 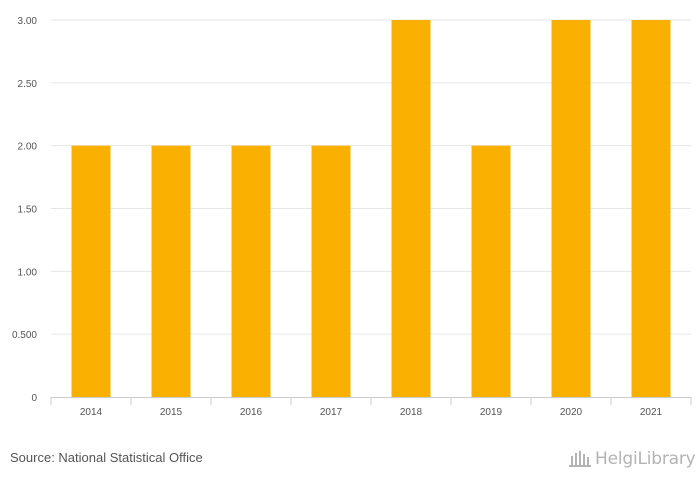 I want to click on x-tick-label: 2021, so click(x=651, y=412).